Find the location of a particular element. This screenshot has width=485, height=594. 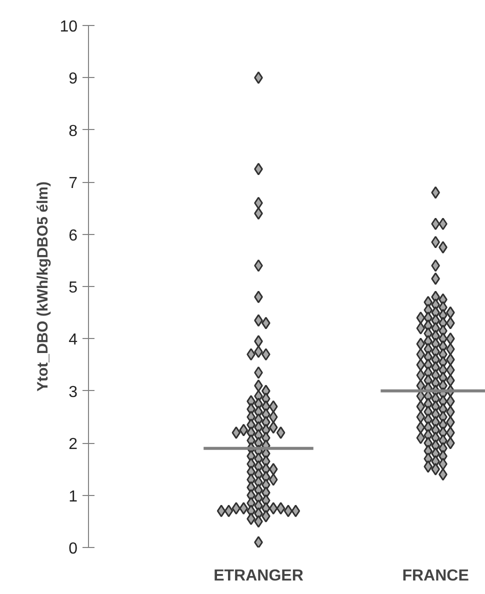

y-tick-label: 9 is located at coordinates (73, 79).